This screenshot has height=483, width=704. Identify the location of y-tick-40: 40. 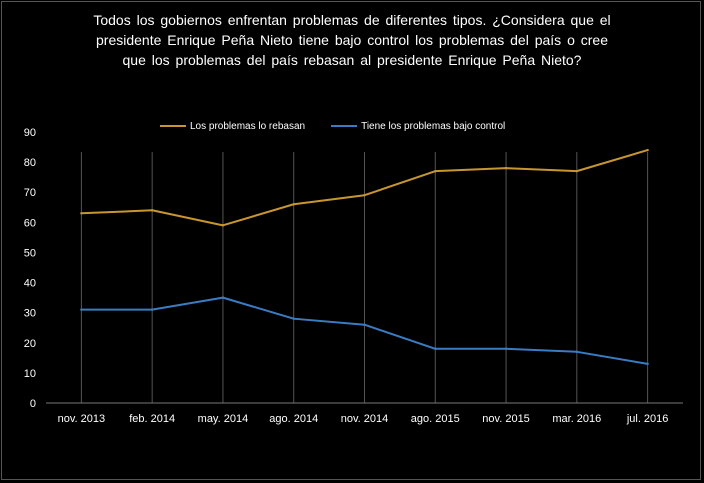
(30, 284).